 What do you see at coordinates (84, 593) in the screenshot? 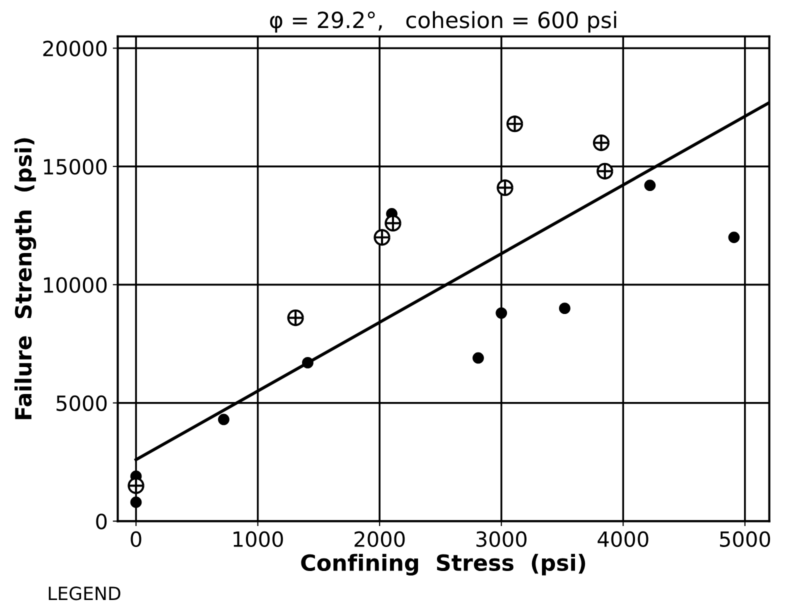
I see `text: LEGEND` at bounding box center [84, 593].